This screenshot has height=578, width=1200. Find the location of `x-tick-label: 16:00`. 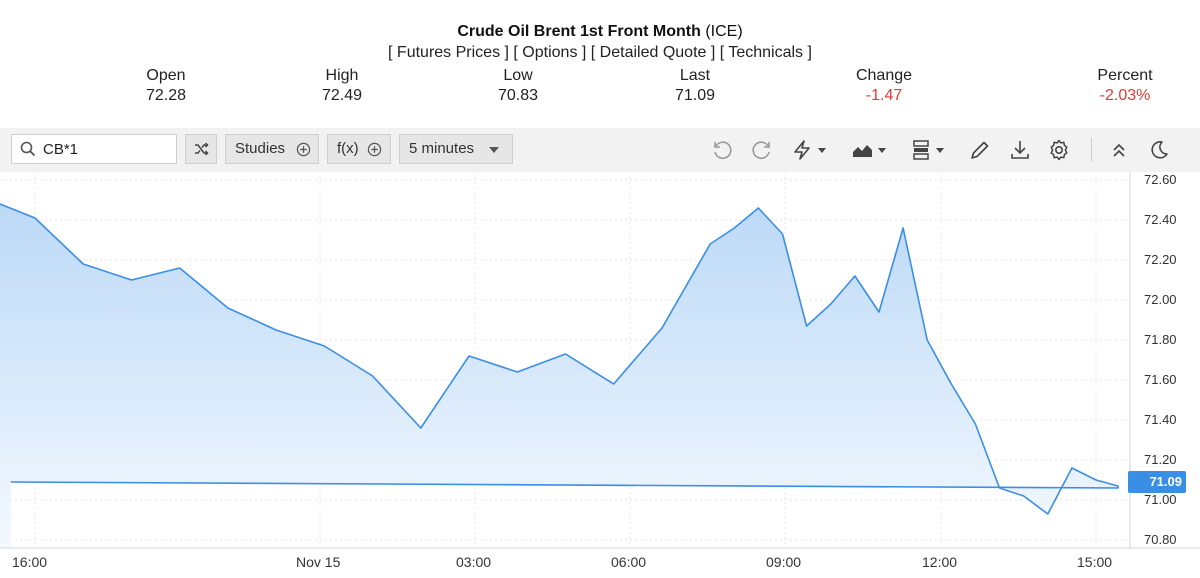

x-tick-label: 16:00 is located at coordinates (30, 562).